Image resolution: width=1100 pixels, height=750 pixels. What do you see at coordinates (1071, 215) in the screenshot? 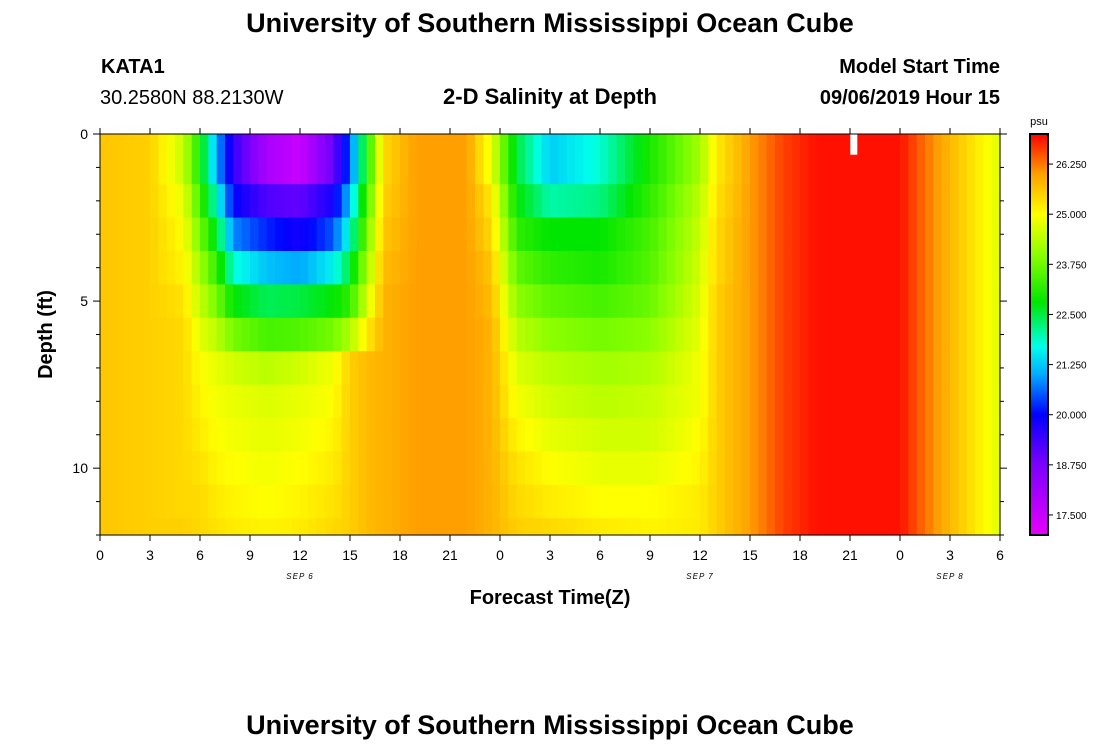
I see `colorbar-tick-label: 25.000` at bounding box center [1071, 215].